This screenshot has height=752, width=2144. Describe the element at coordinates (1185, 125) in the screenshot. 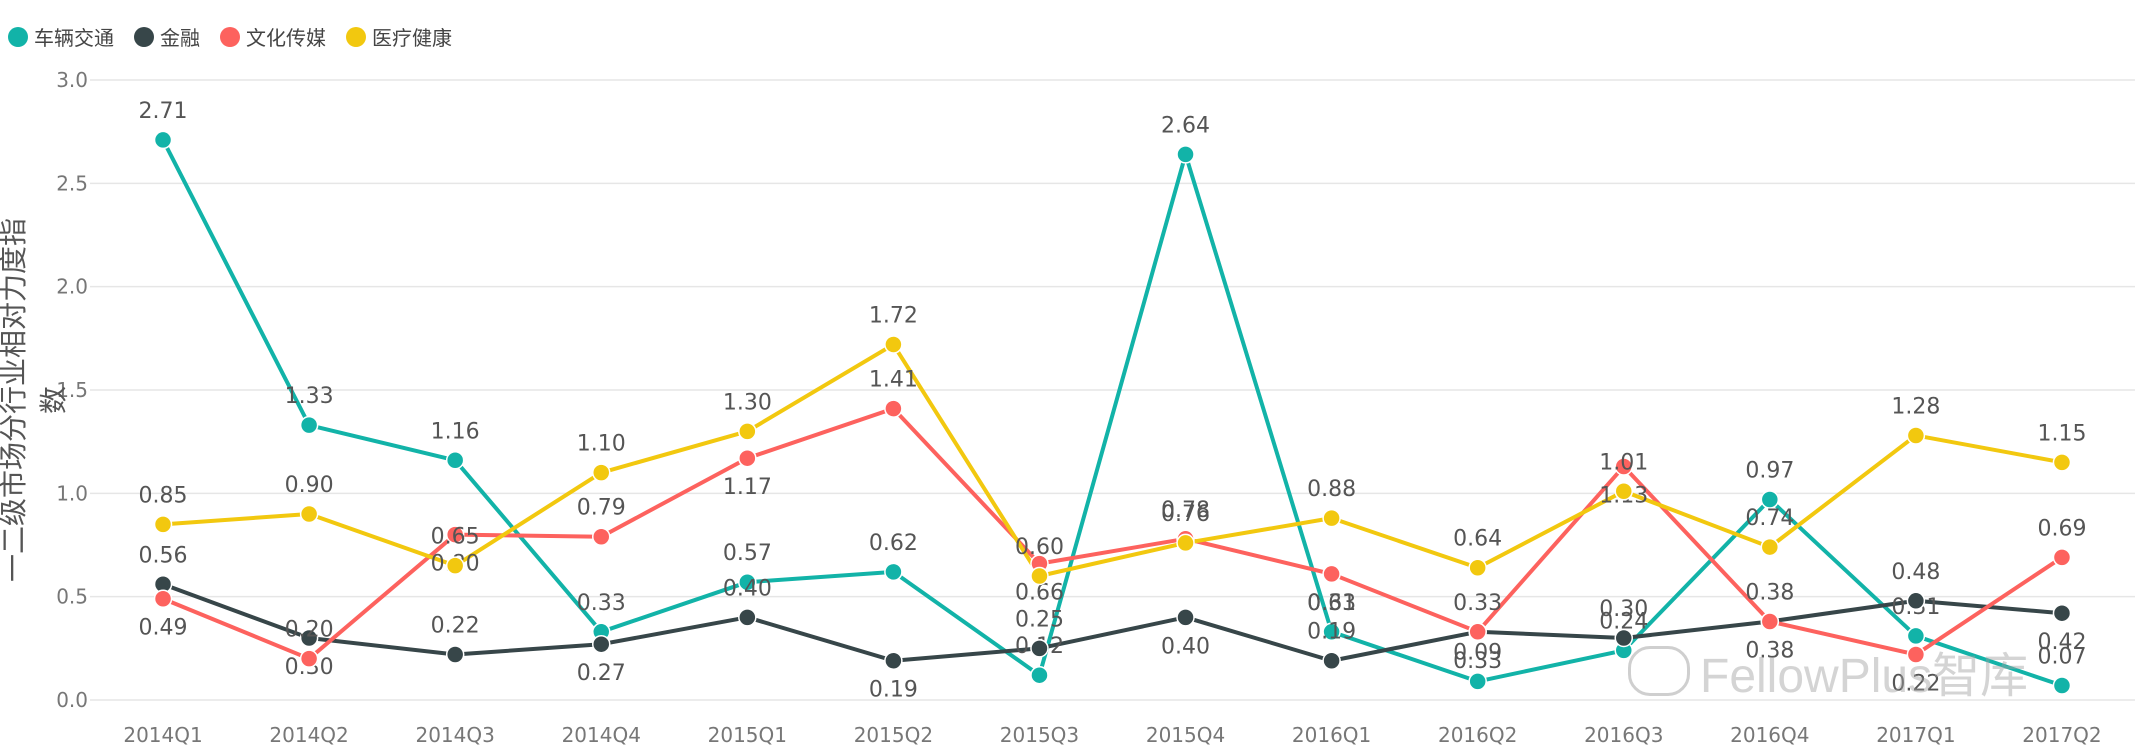

I see `data-label: 2.64` at that location.